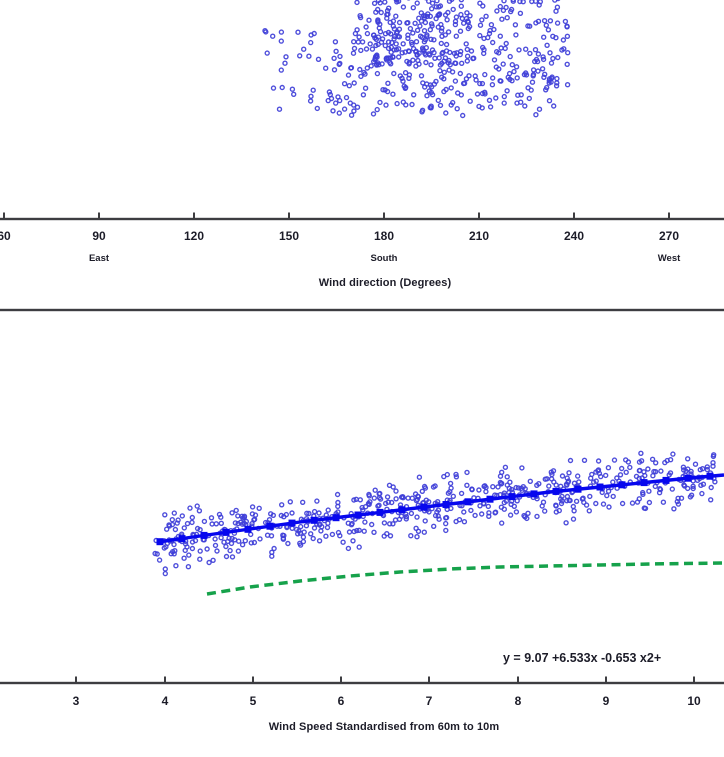 The image size is (724, 757). Describe the element at coordinates (669, 258) in the screenshot. I see `x-tick-sublabel: West` at that location.